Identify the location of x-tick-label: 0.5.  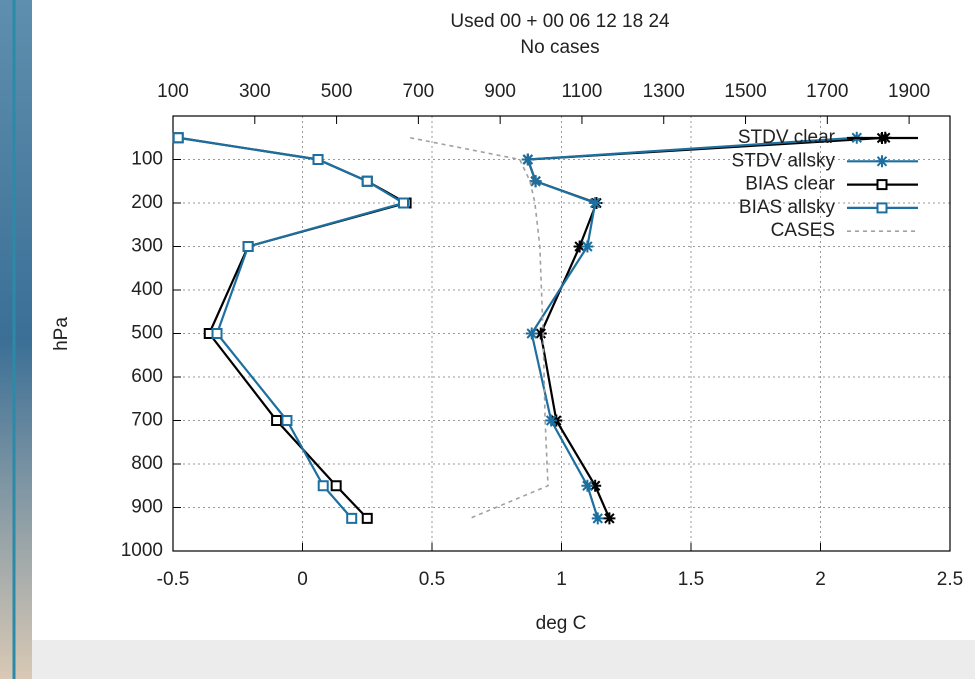
(432, 579).